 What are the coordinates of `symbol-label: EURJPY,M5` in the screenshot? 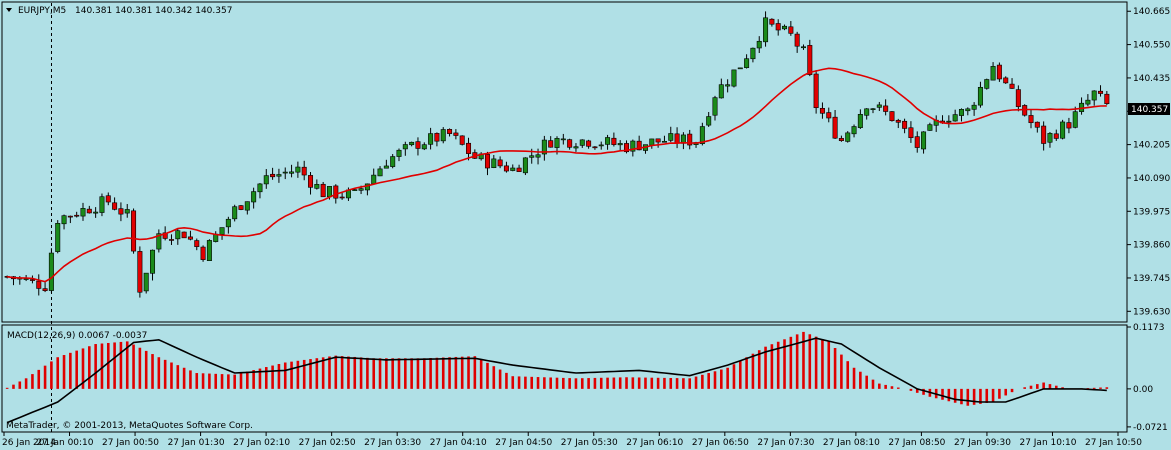 It's located at (42, 11).